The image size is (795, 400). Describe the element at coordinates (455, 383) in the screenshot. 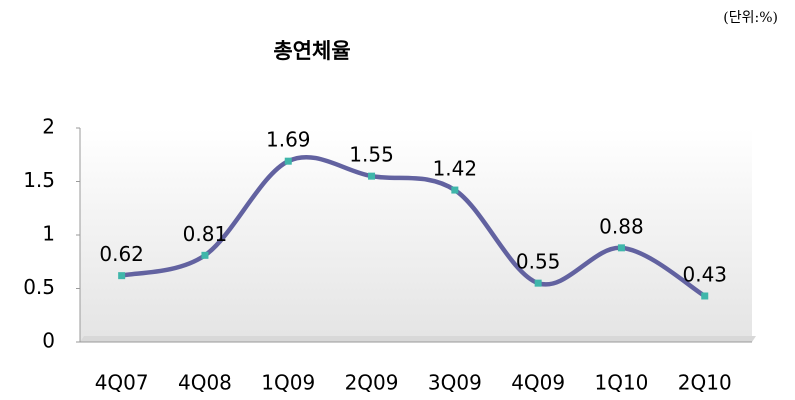

I see `x-tick-label: 3Q09` at that location.